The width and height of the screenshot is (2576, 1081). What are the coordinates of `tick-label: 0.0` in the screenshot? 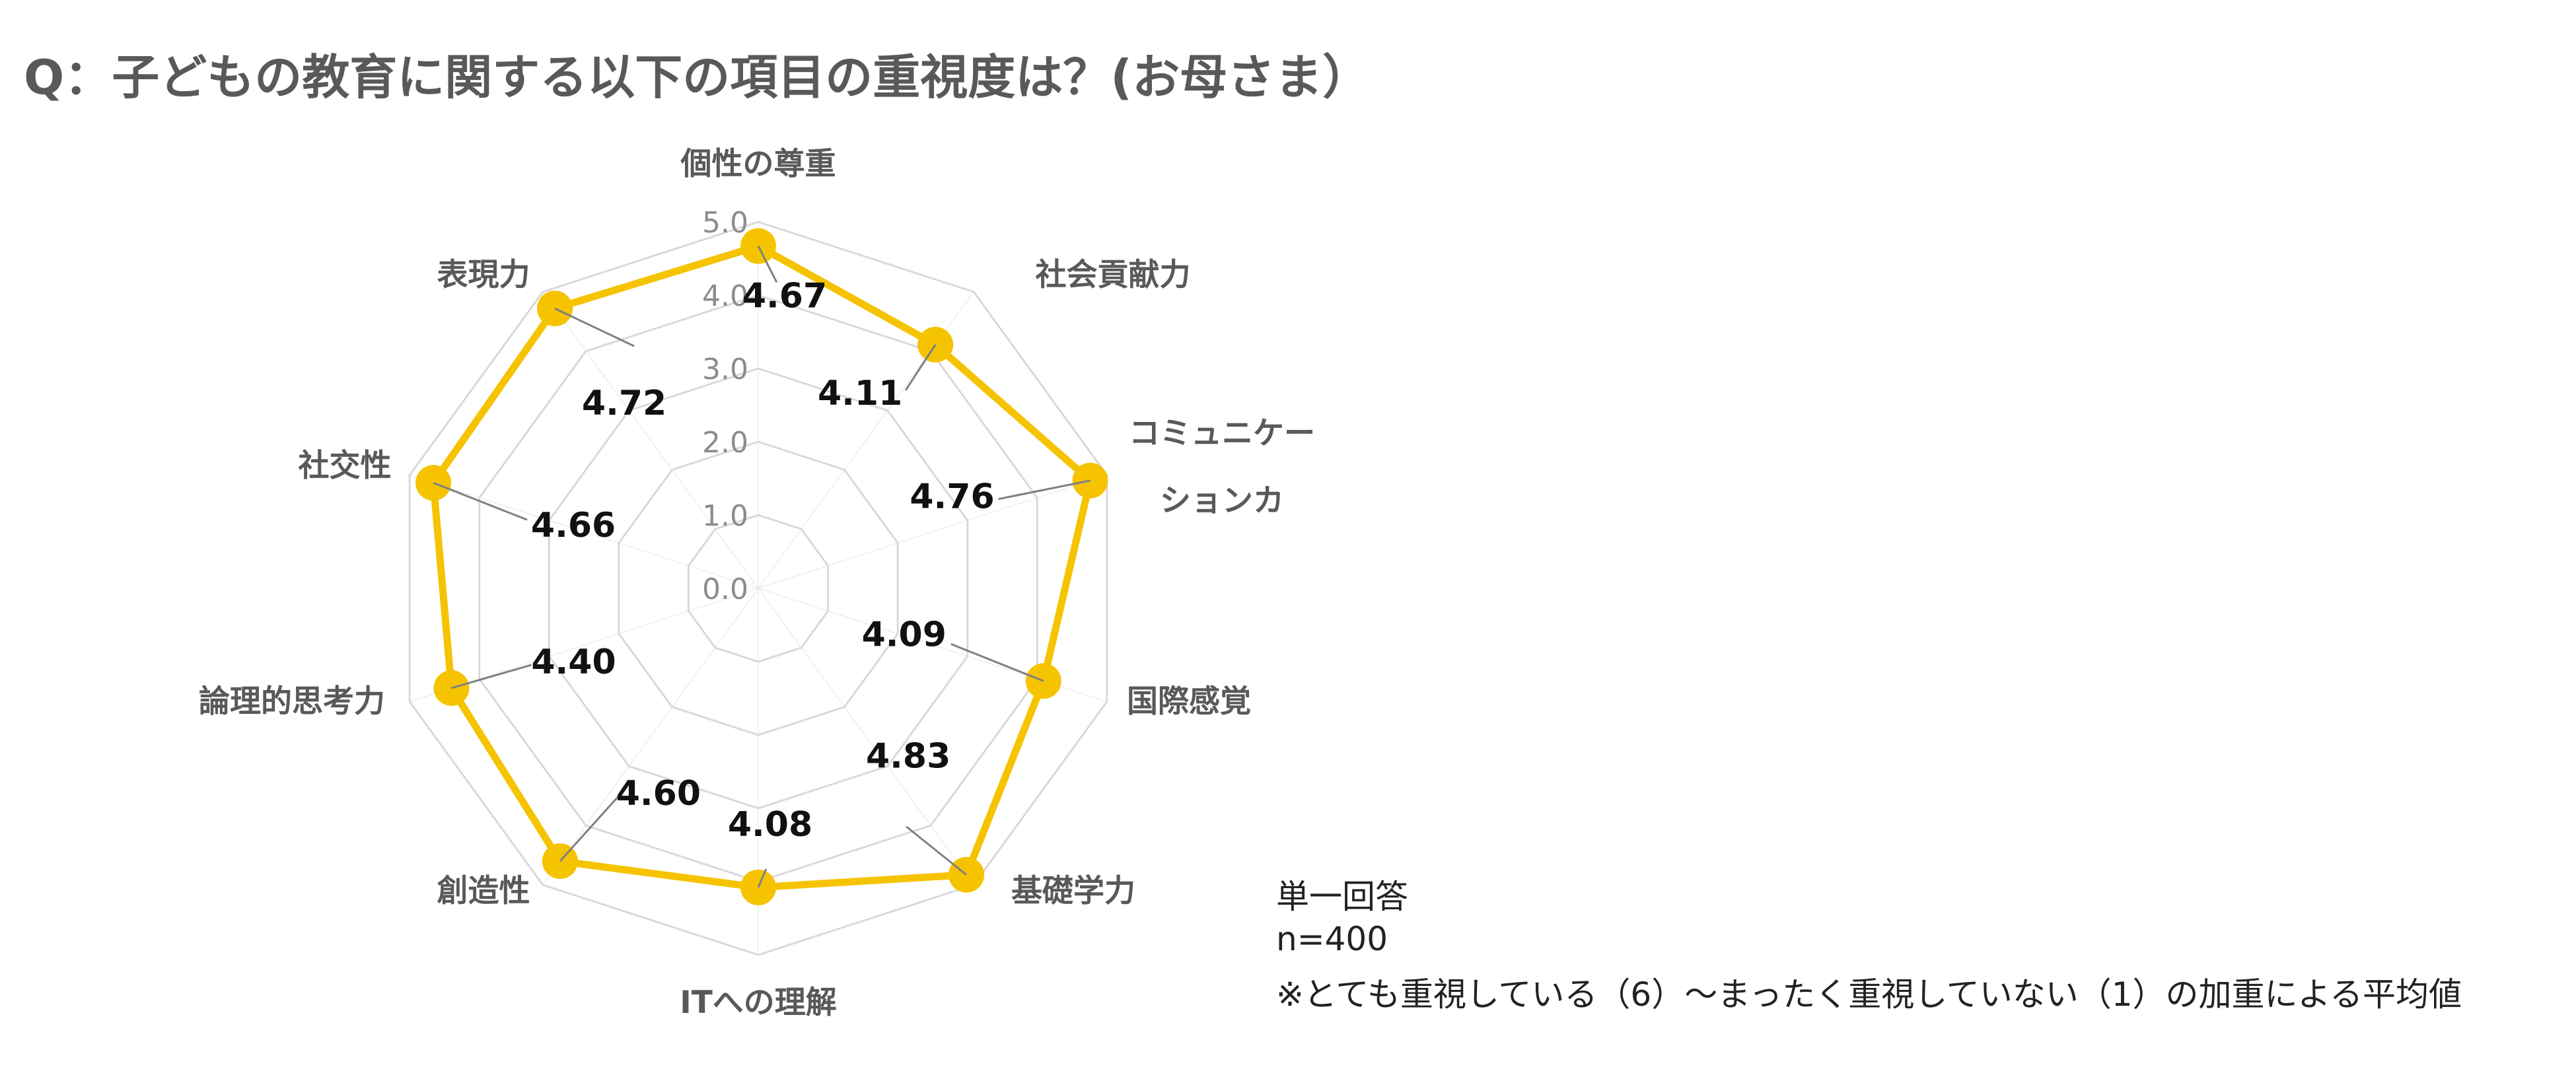 It's located at (725, 589).